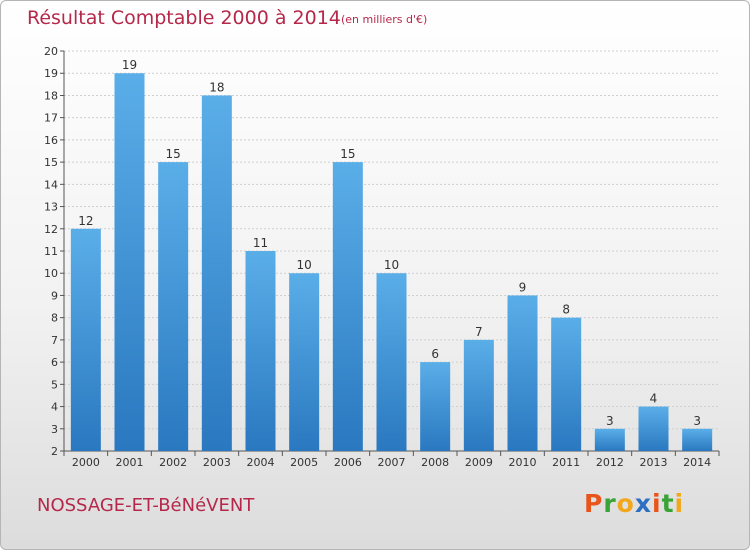 The height and width of the screenshot is (550, 750). What do you see at coordinates (51, 95) in the screenshot?
I see `y-tick-label: 18` at bounding box center [51, 95].